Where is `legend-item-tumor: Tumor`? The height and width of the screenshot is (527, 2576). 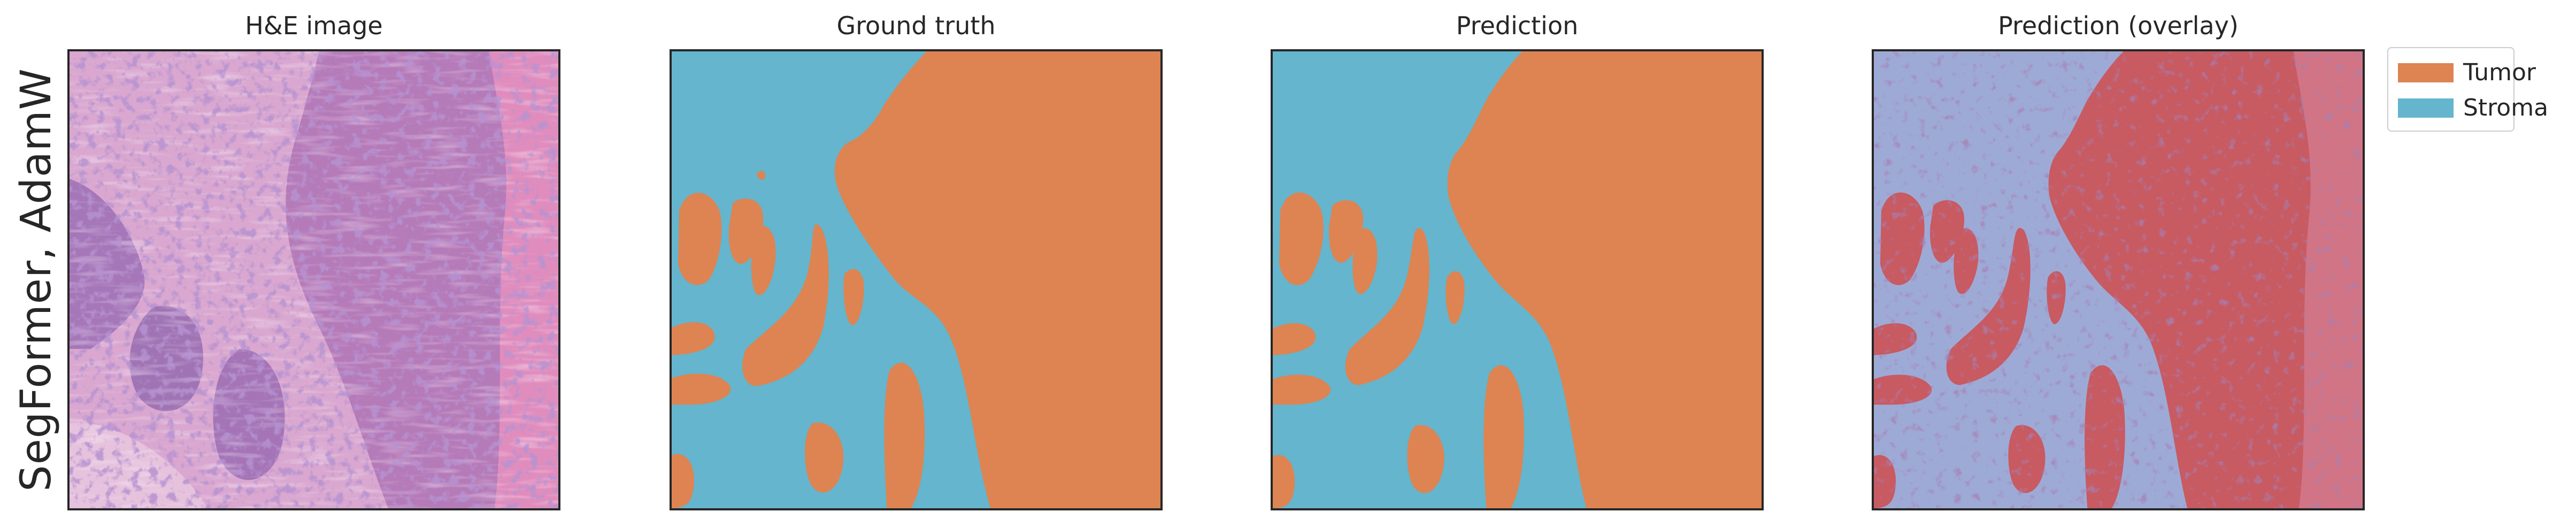 legend-item-tumor: Tumor is located at coordinates (2467, 73).